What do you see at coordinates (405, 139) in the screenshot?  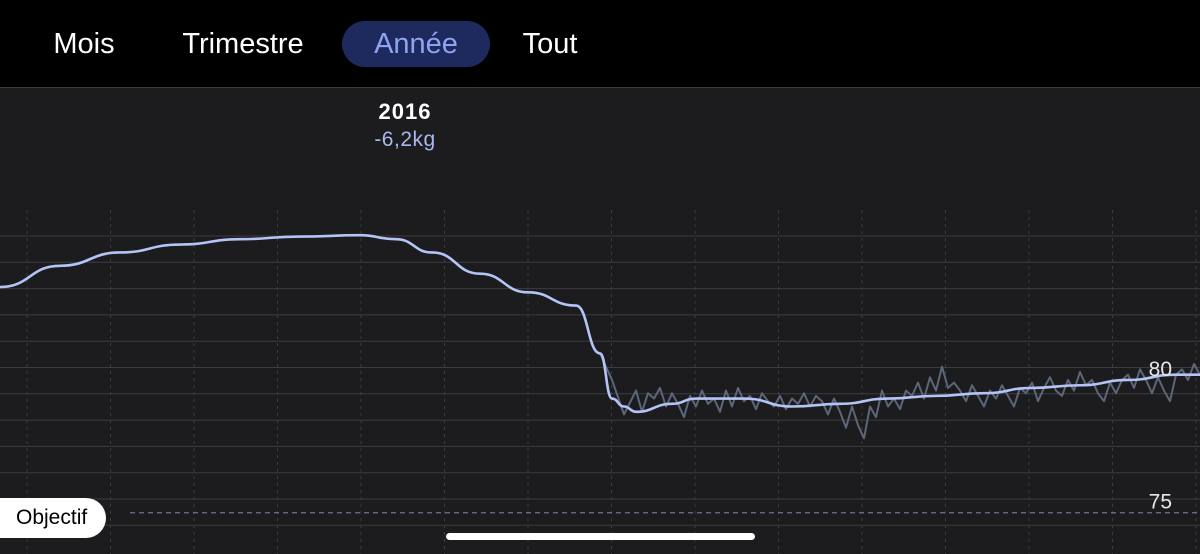 I see `selected-period-weight-change: -6,2kg` at bounding box center [405, 139].